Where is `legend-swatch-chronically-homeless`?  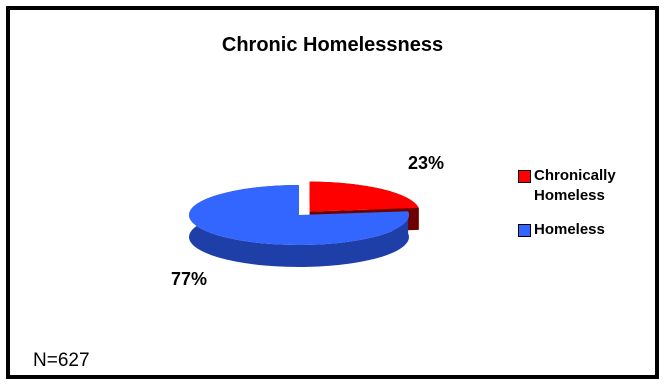
legend-swatch-chronically-homeless is located at coordinates (524, 176).